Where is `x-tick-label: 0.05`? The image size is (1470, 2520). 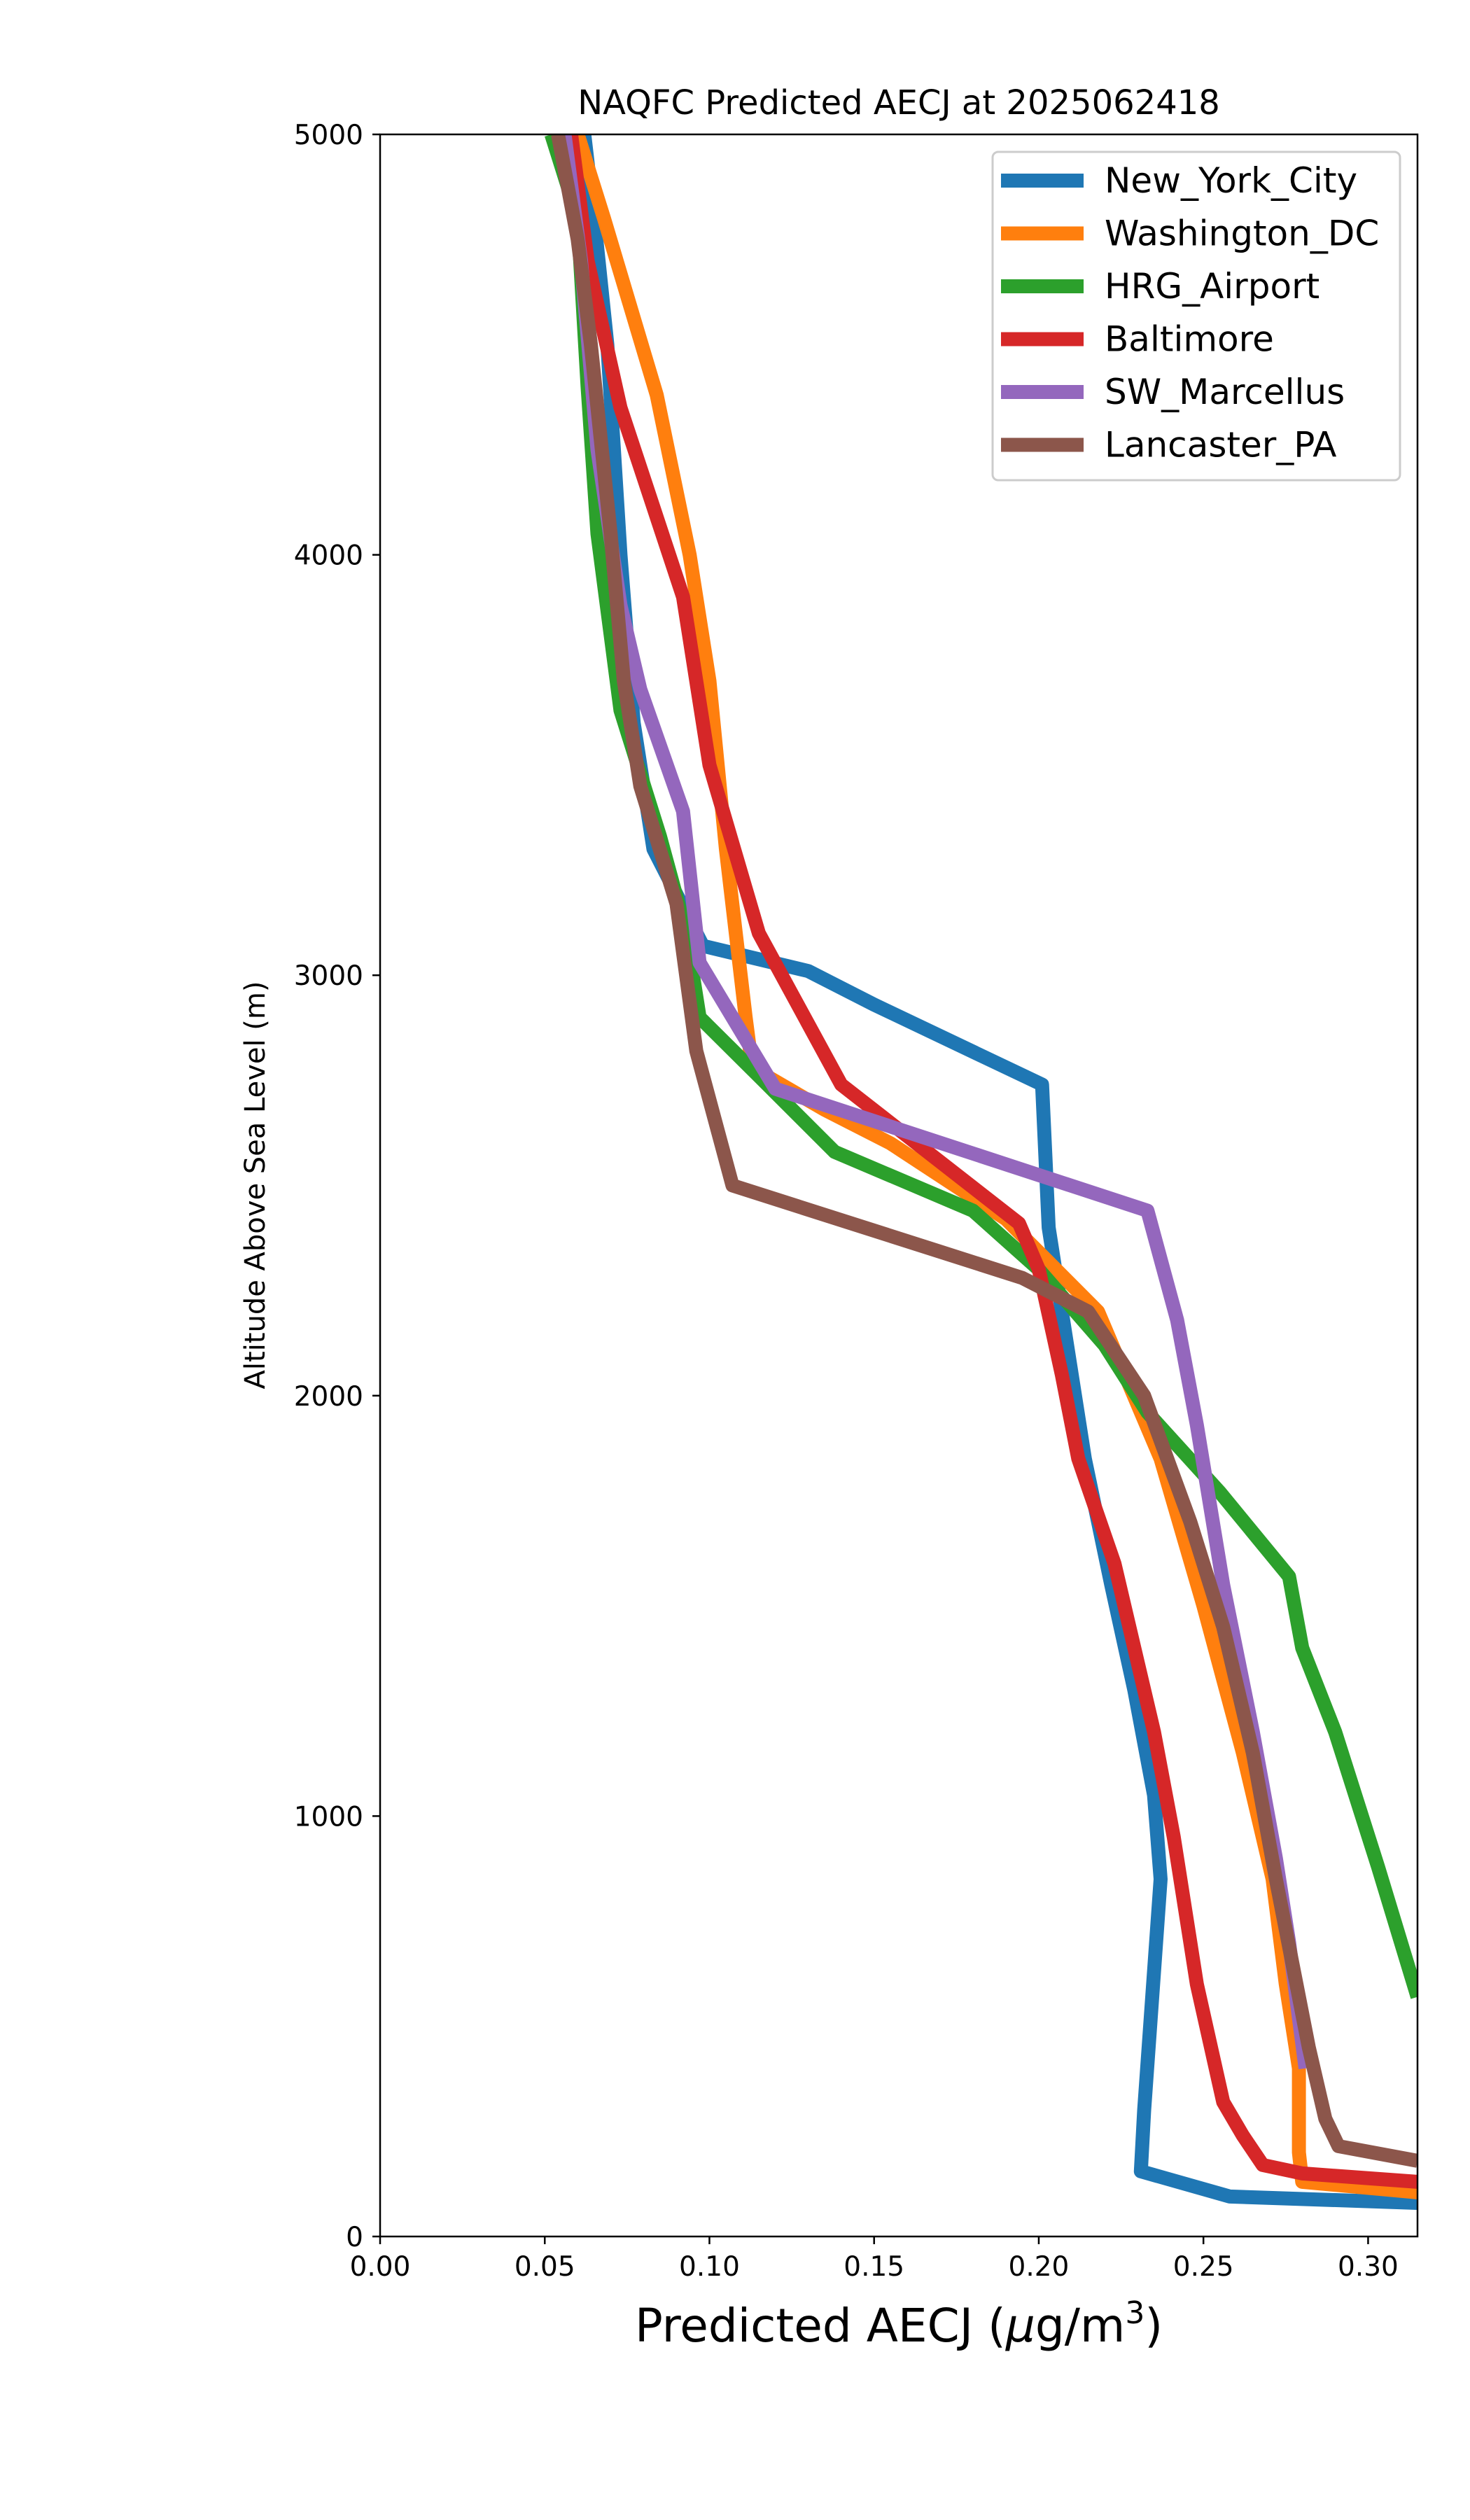 x-tick-label: 0.05 is located at coordinates (544, 2267).